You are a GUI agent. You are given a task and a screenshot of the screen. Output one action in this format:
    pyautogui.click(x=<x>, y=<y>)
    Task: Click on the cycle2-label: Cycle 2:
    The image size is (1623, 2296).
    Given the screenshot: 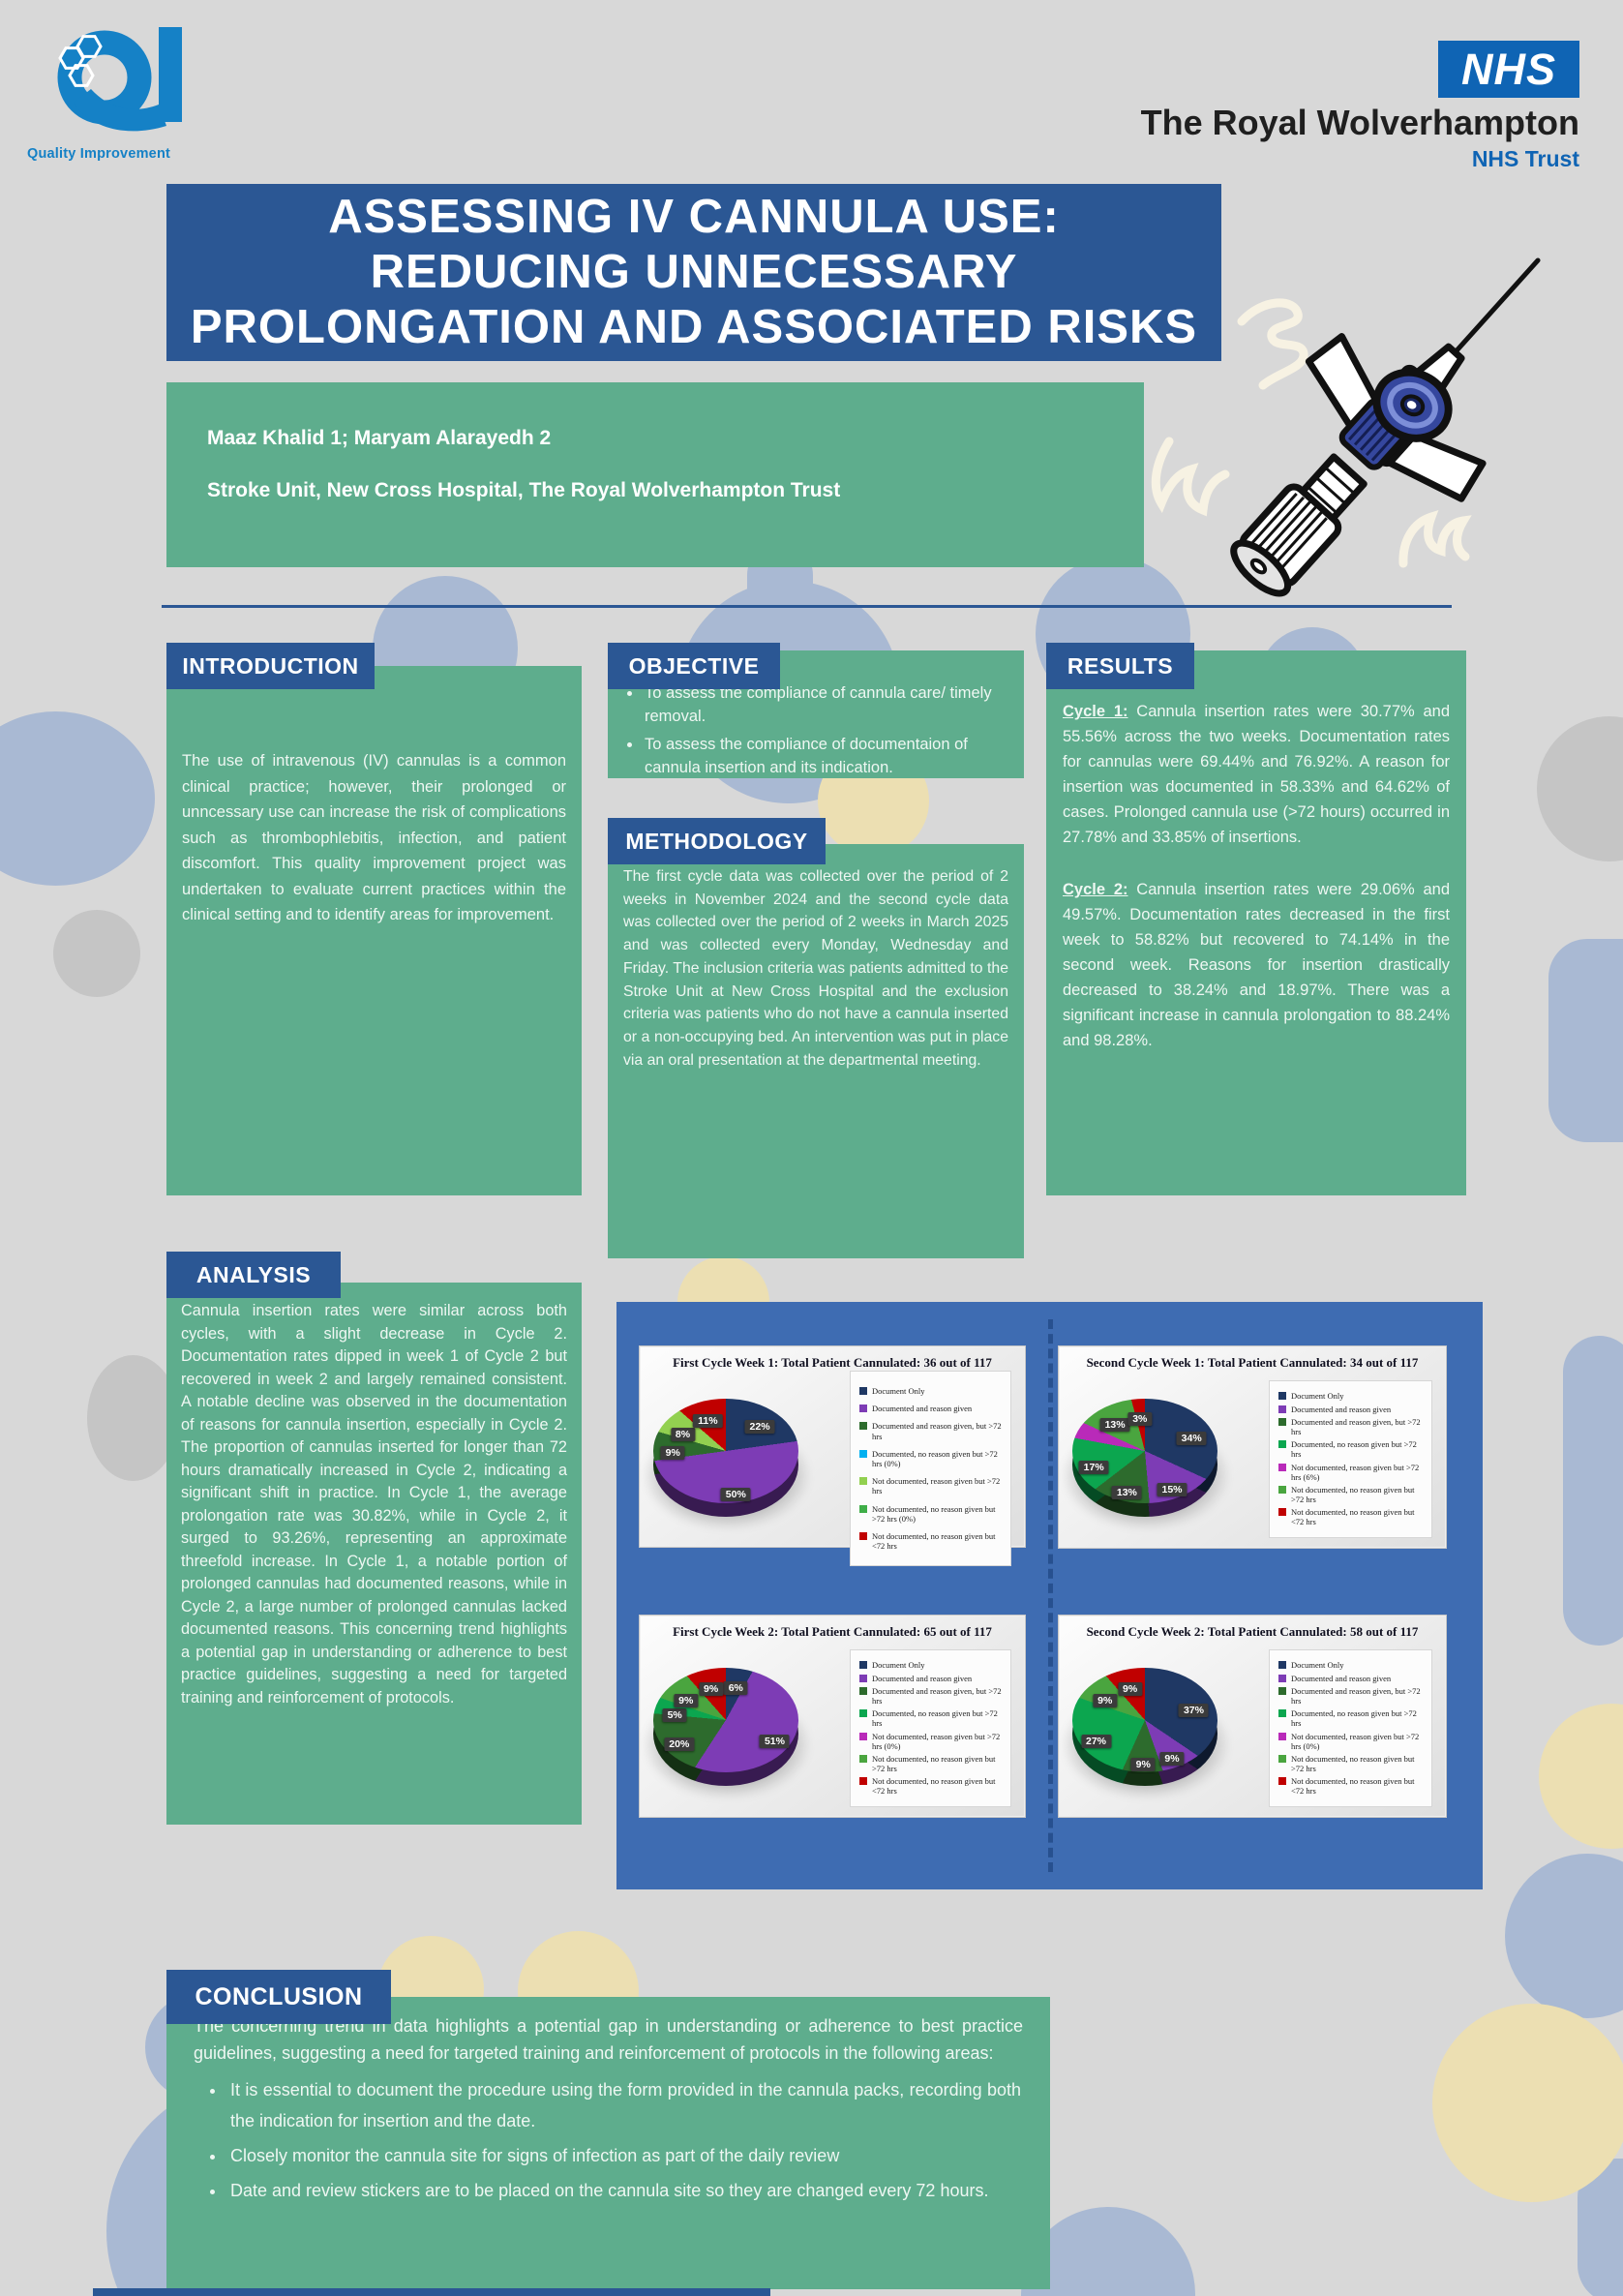 What is the action you would take?
    pyautogui.click(x=1095, y=890)
    